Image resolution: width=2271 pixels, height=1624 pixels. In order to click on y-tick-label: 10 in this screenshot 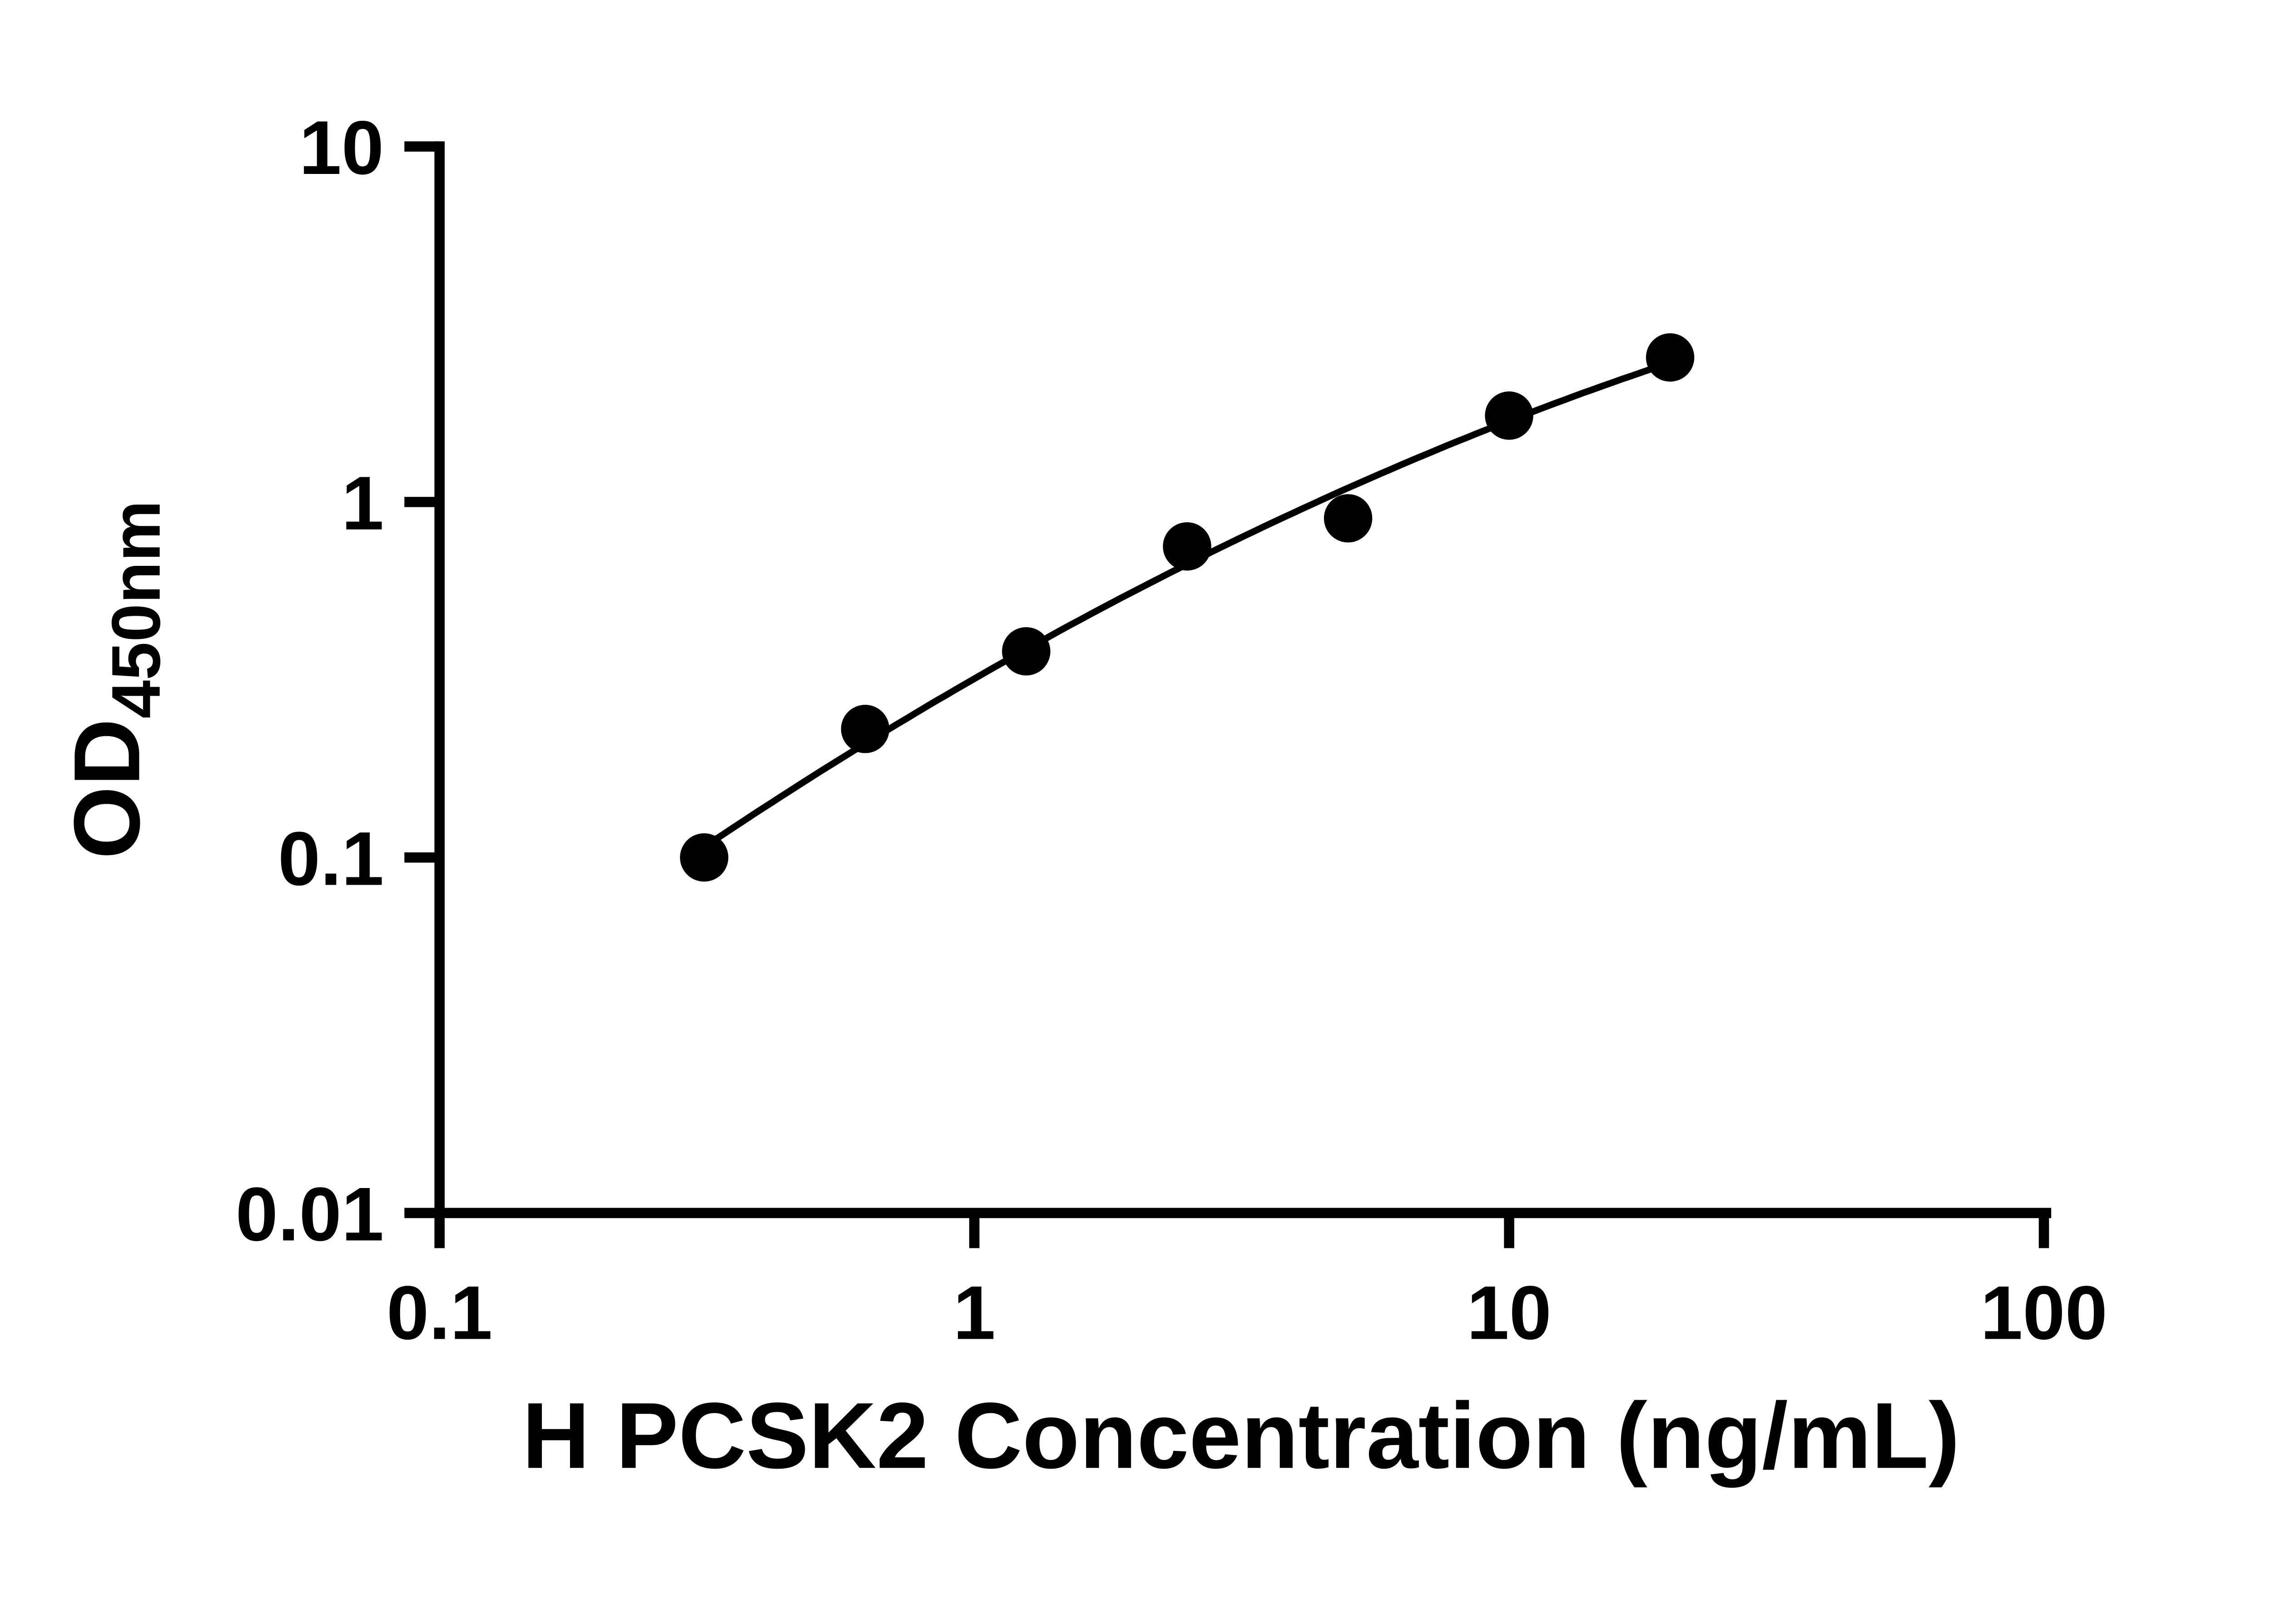, I will do `click(341, 147)`.